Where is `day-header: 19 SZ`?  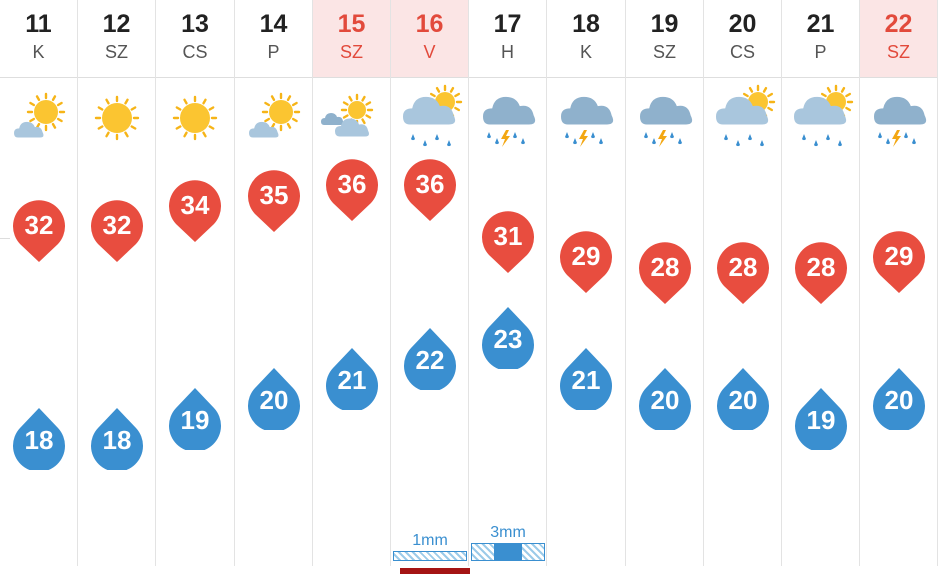 day-header: 19 SZ is located at coordinates (664, 39).